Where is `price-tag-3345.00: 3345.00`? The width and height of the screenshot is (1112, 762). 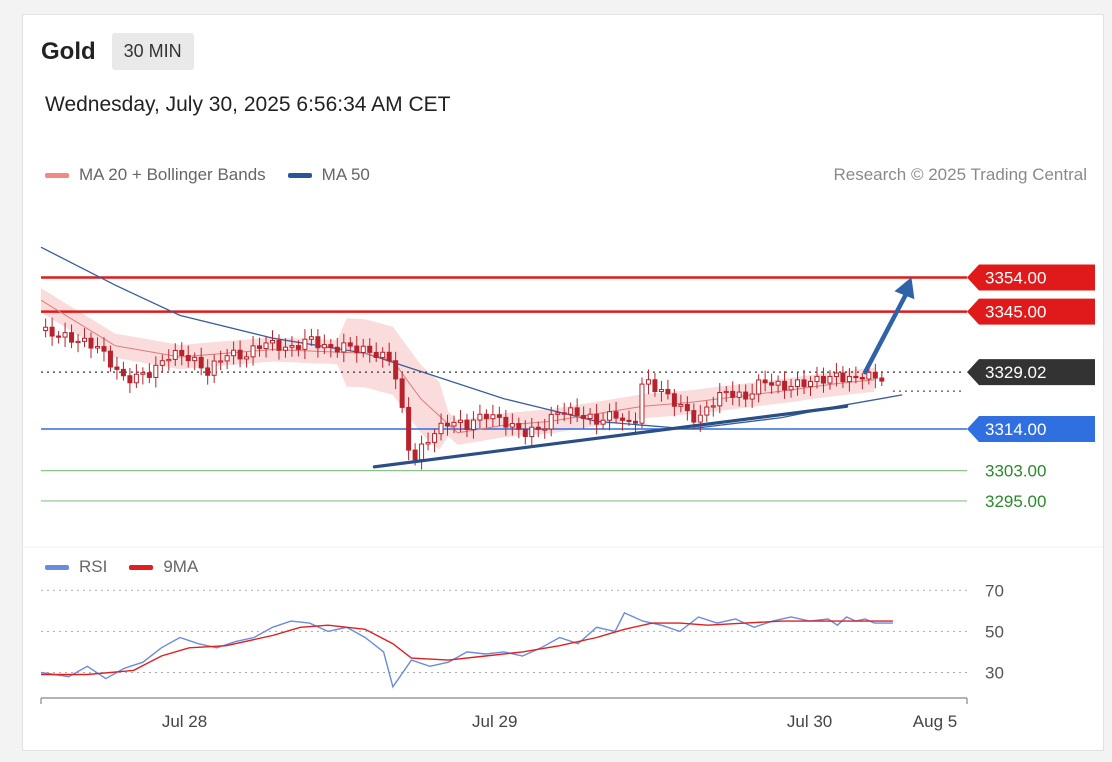 price-tag-3345.00: 3345.00 is located at coordinates (1031, 311).